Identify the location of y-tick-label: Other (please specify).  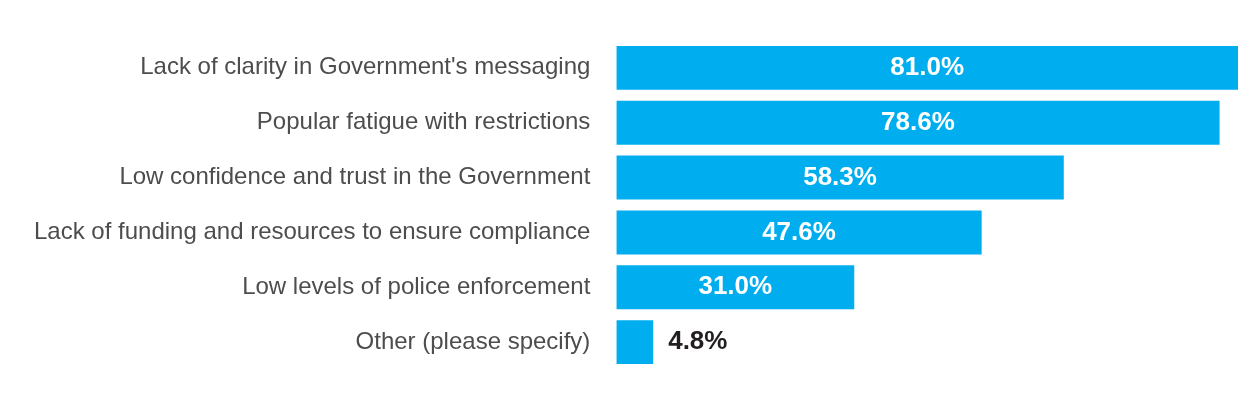
(473, 340).